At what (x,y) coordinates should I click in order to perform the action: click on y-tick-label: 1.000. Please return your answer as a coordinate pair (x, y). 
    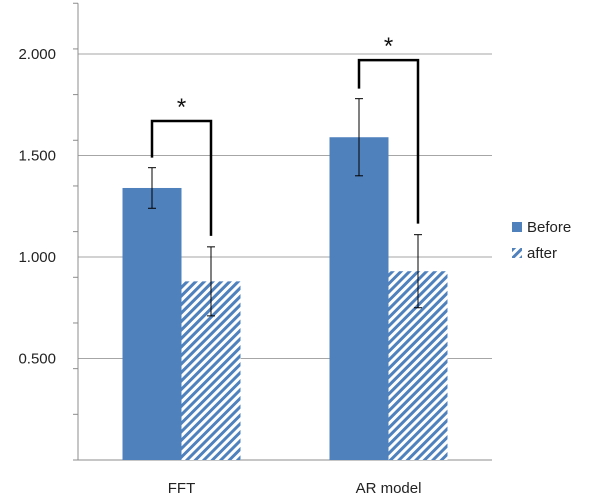
    Looking at the image, I should click on (37, 257).